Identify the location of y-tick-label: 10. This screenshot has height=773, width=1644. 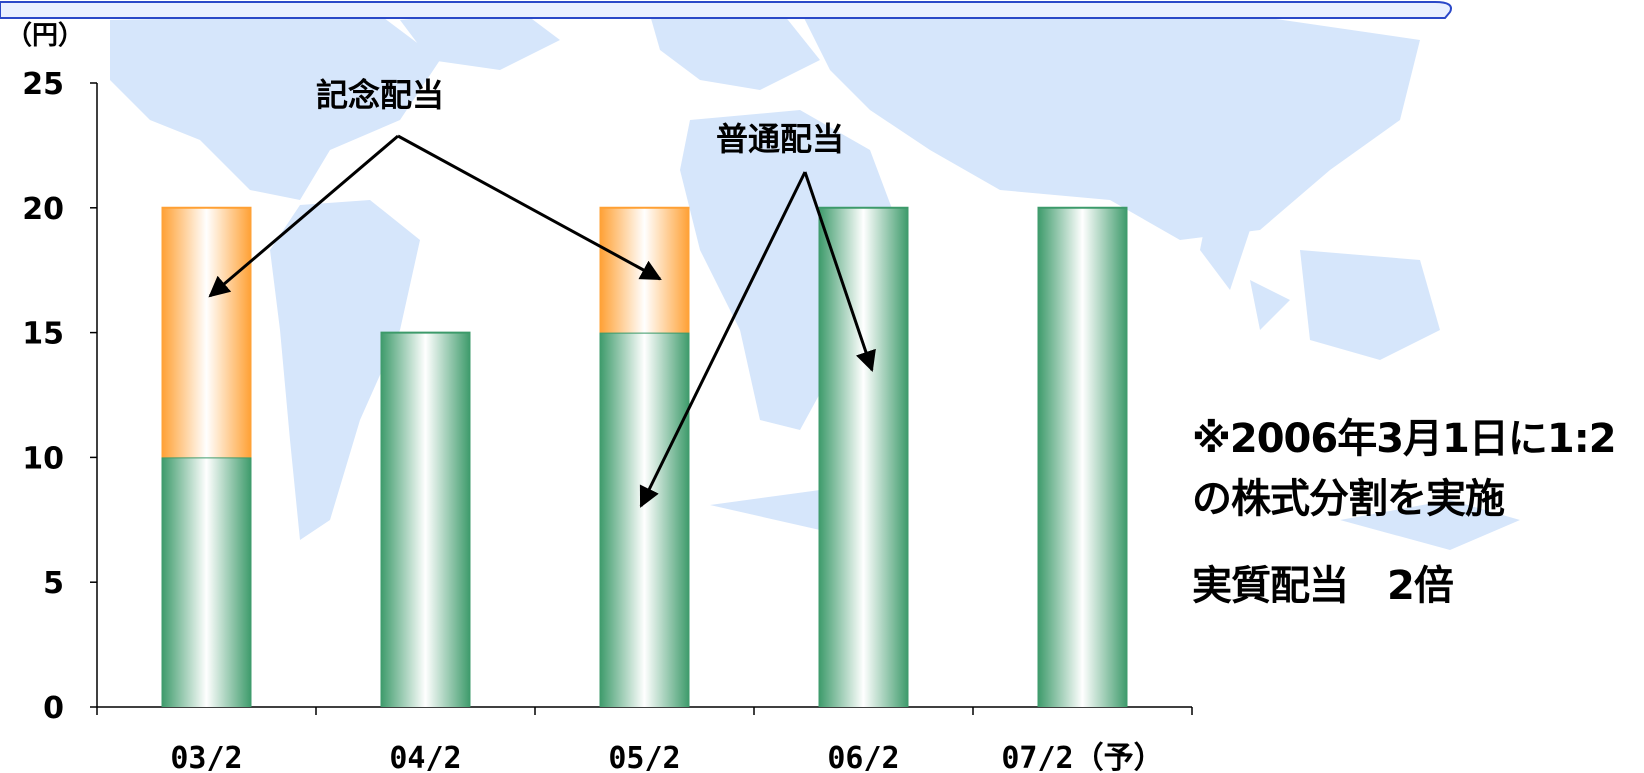
(43, 458).